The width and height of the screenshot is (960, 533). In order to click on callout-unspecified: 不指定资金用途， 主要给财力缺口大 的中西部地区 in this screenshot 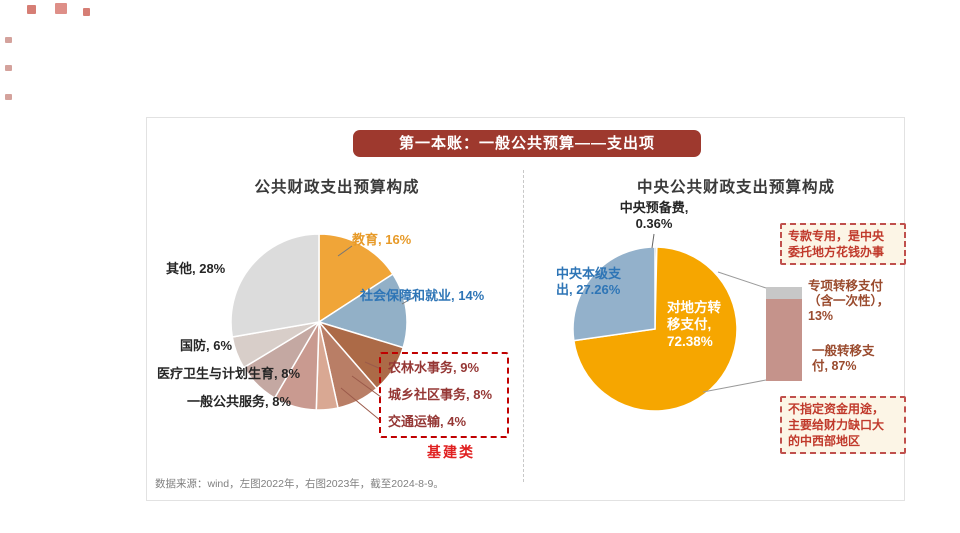, I will do `click(843, 425)`.